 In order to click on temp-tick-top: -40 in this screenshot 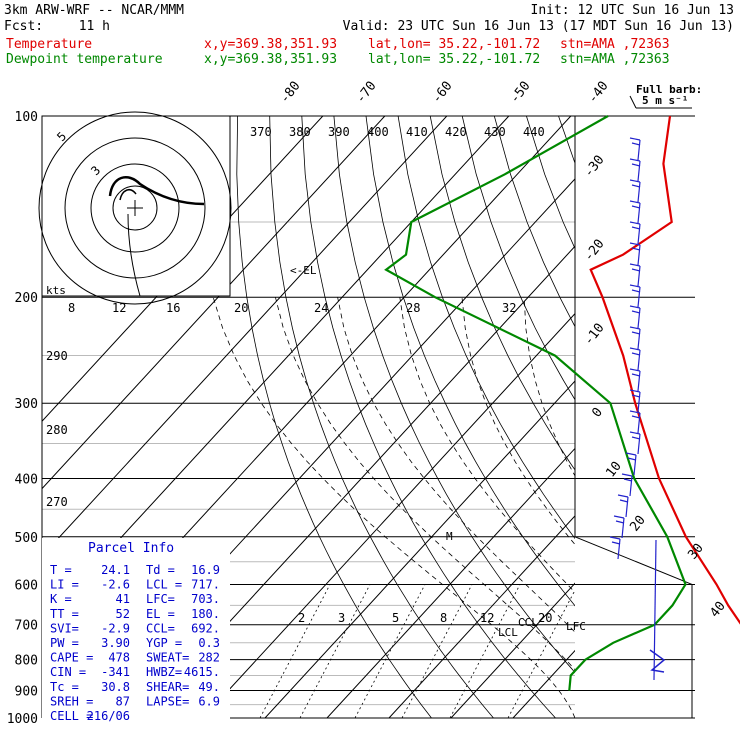, I will do `click(598, 93)`.